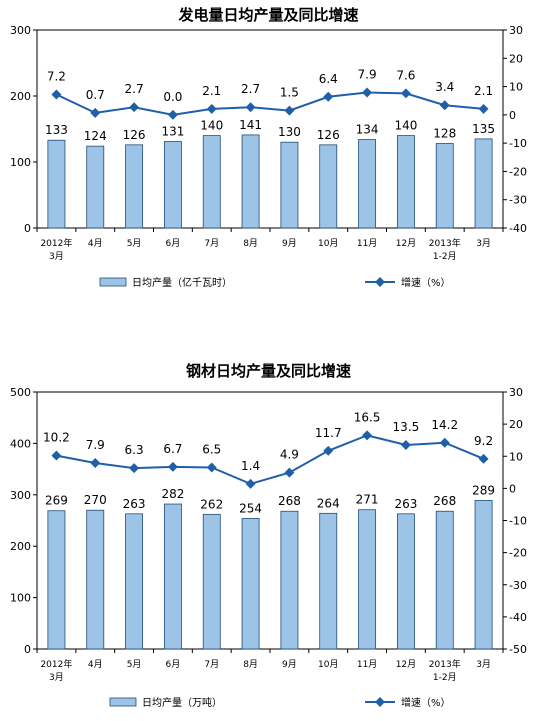  What do you see at coordinates (406, 427) in the screenshot?
I see `growth-value-label: 13.5` at bounding box center [406, 427].